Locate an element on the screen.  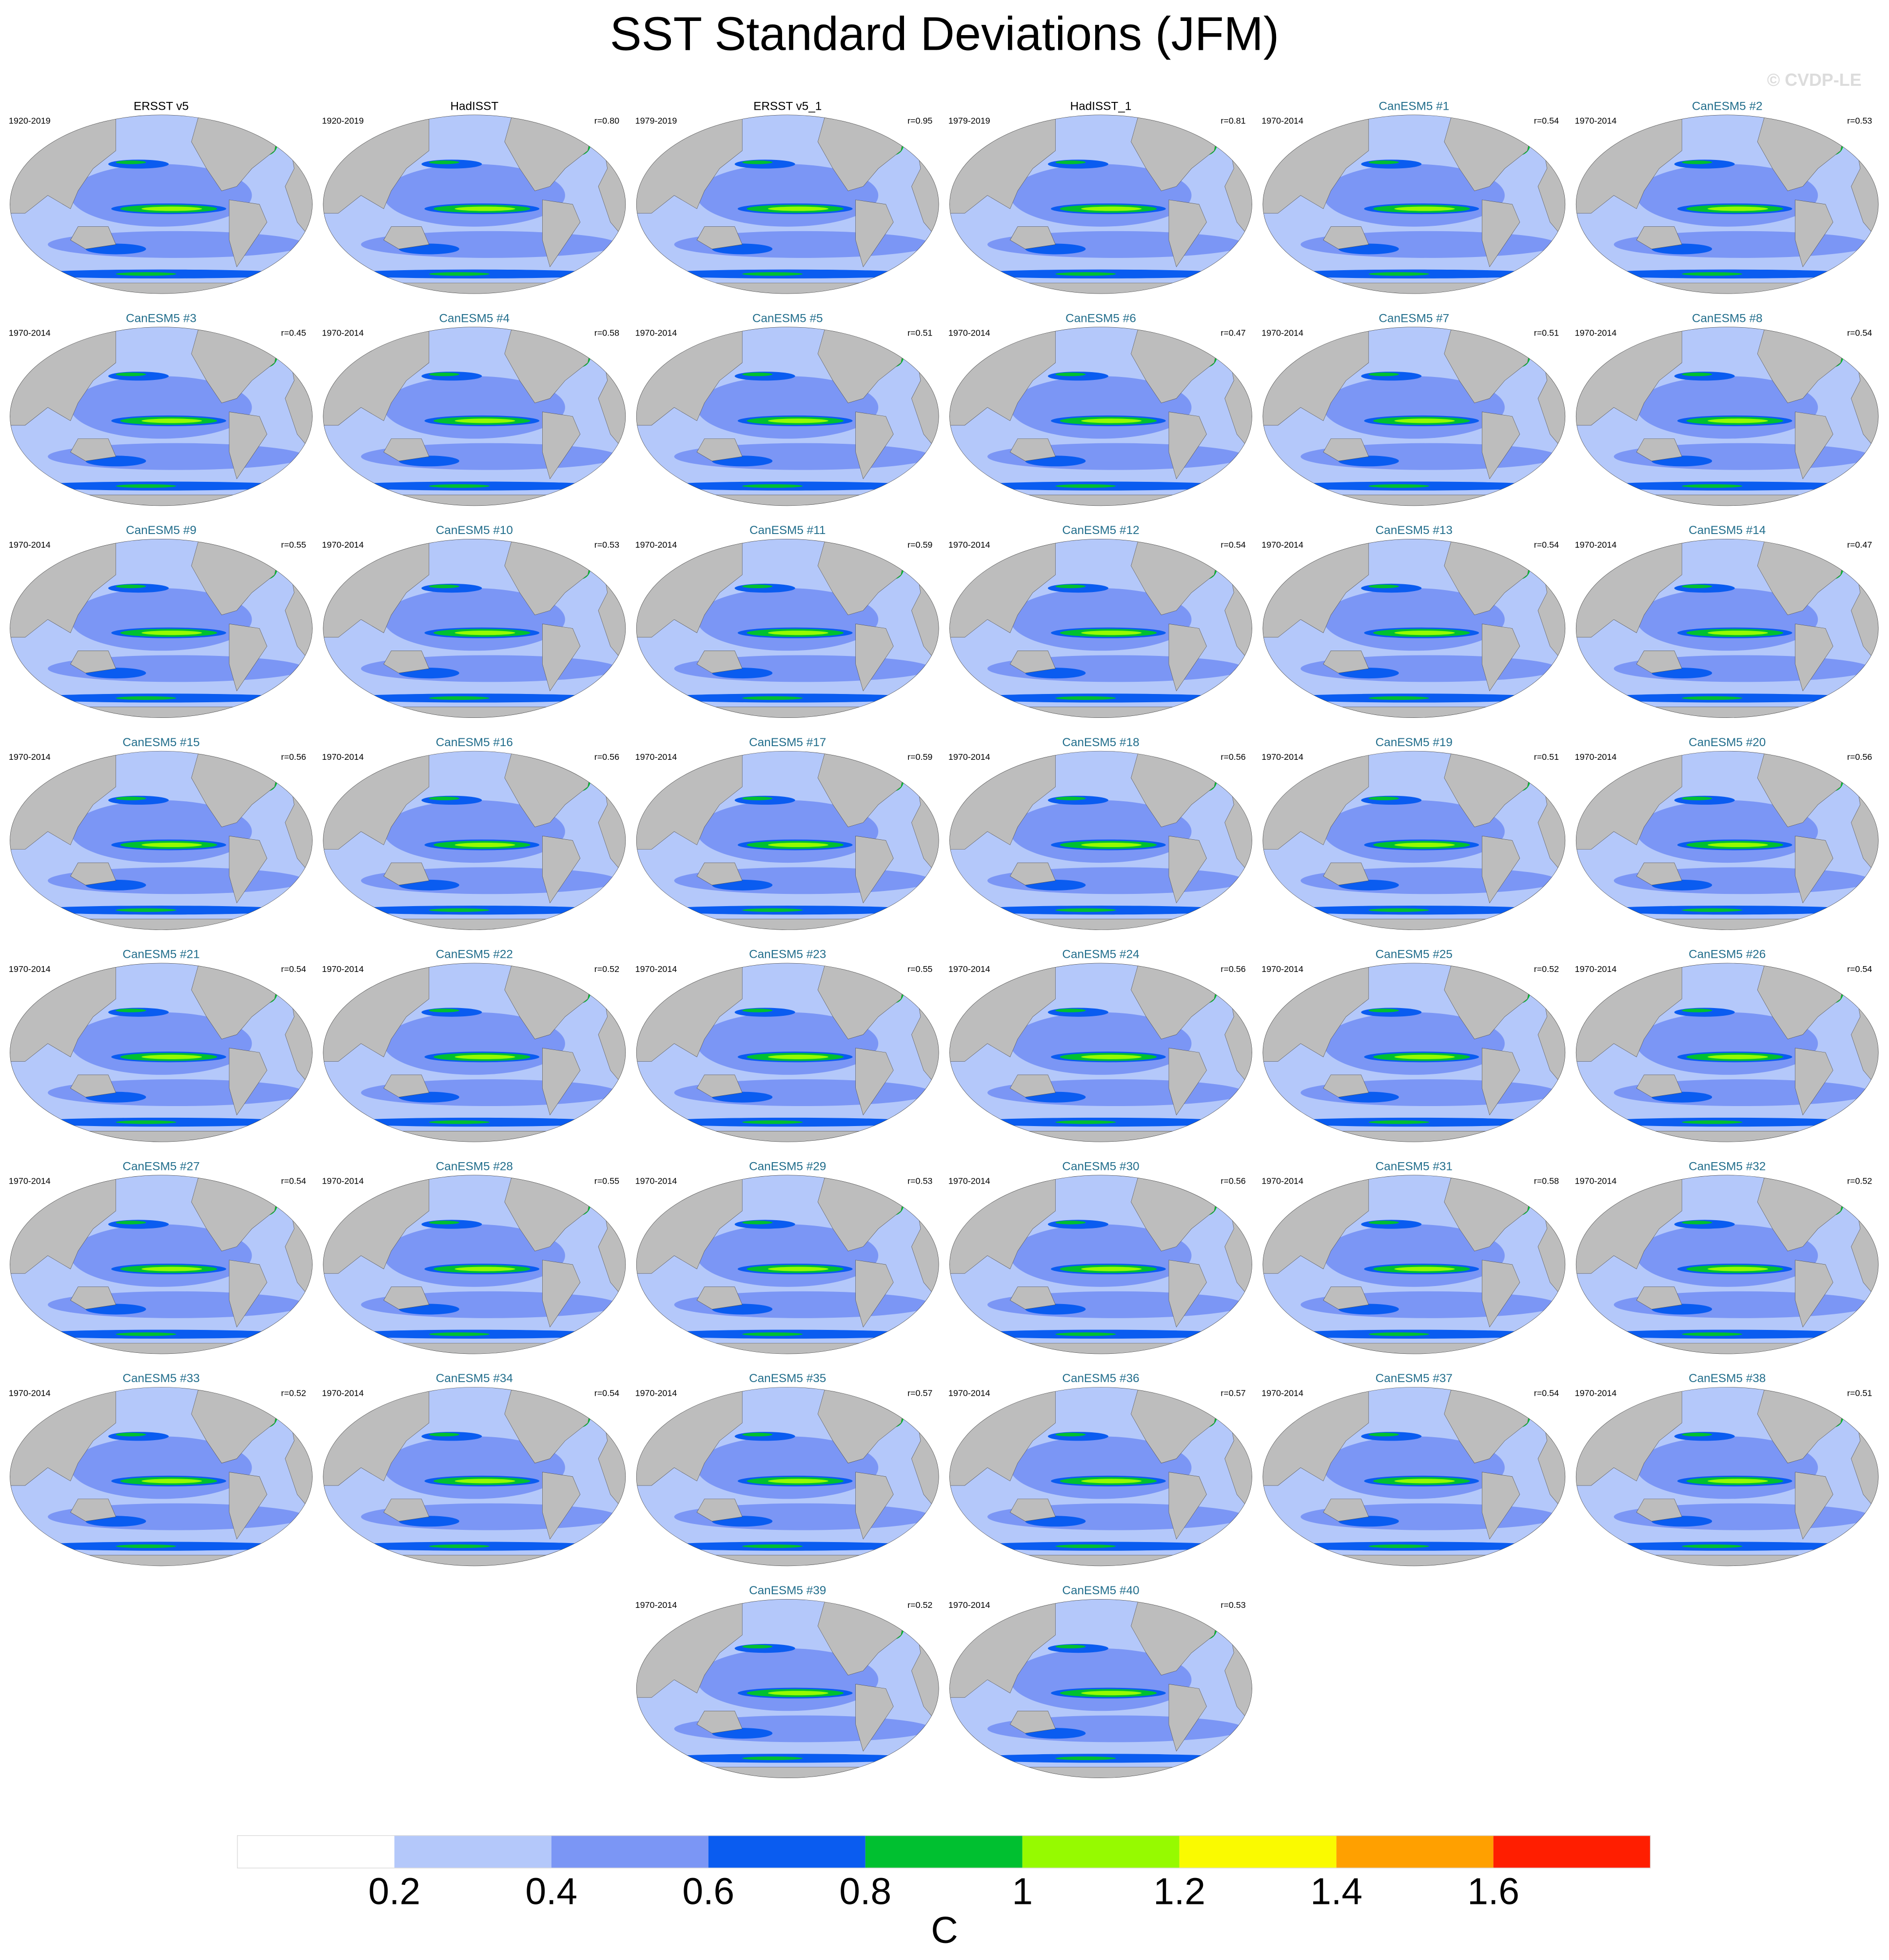
panel-correlation: r=0.53 is located at coordinates (606, 545).